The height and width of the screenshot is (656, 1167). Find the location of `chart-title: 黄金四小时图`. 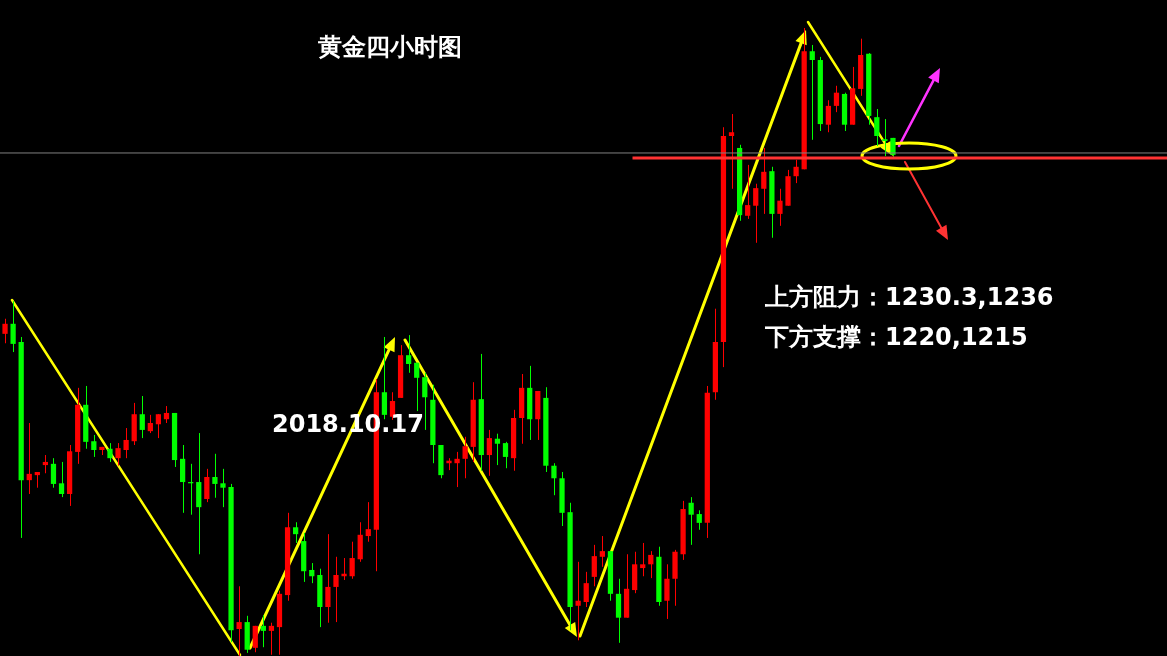

chart-title: 黄金四小时图 is located at coordinates (390, 47).